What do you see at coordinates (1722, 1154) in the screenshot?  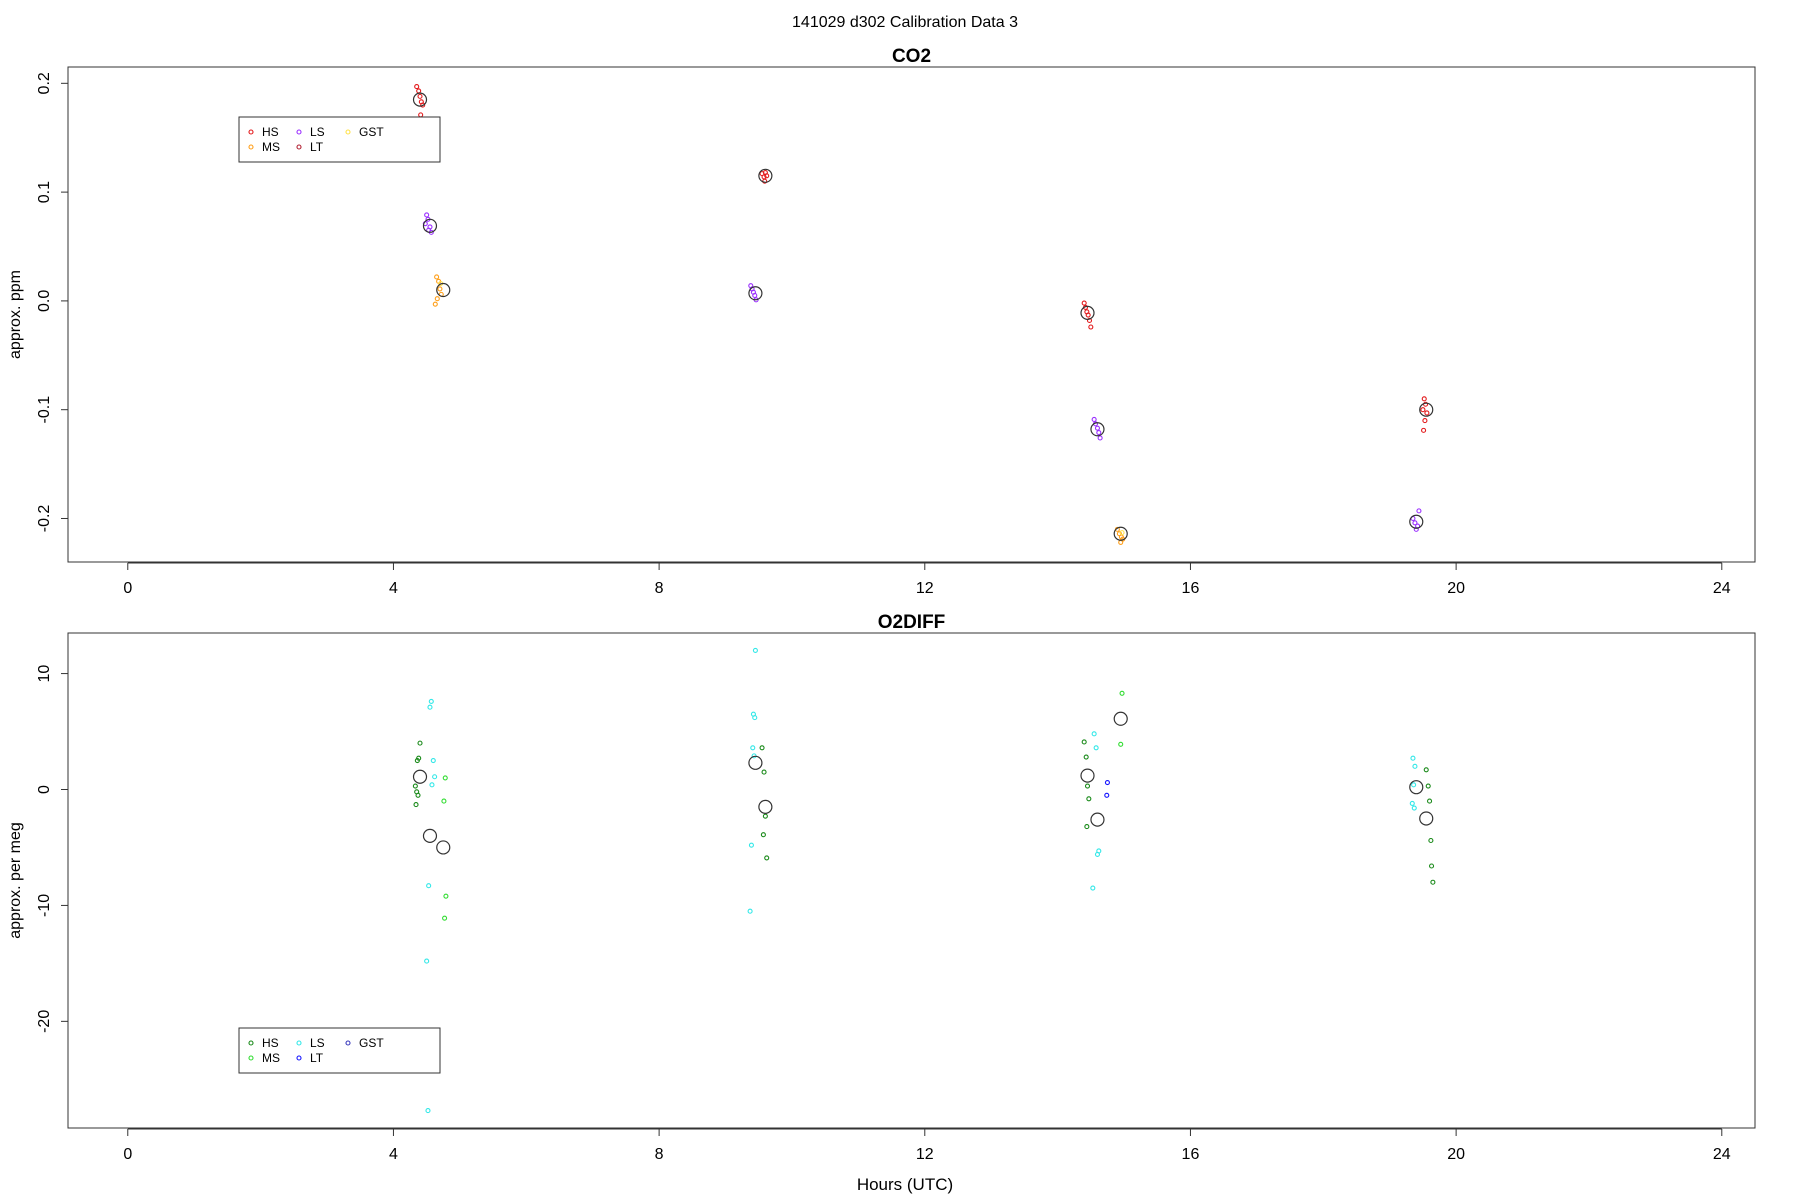 I see `x-tick-label: 24` at bounding box center [1722, 1154].